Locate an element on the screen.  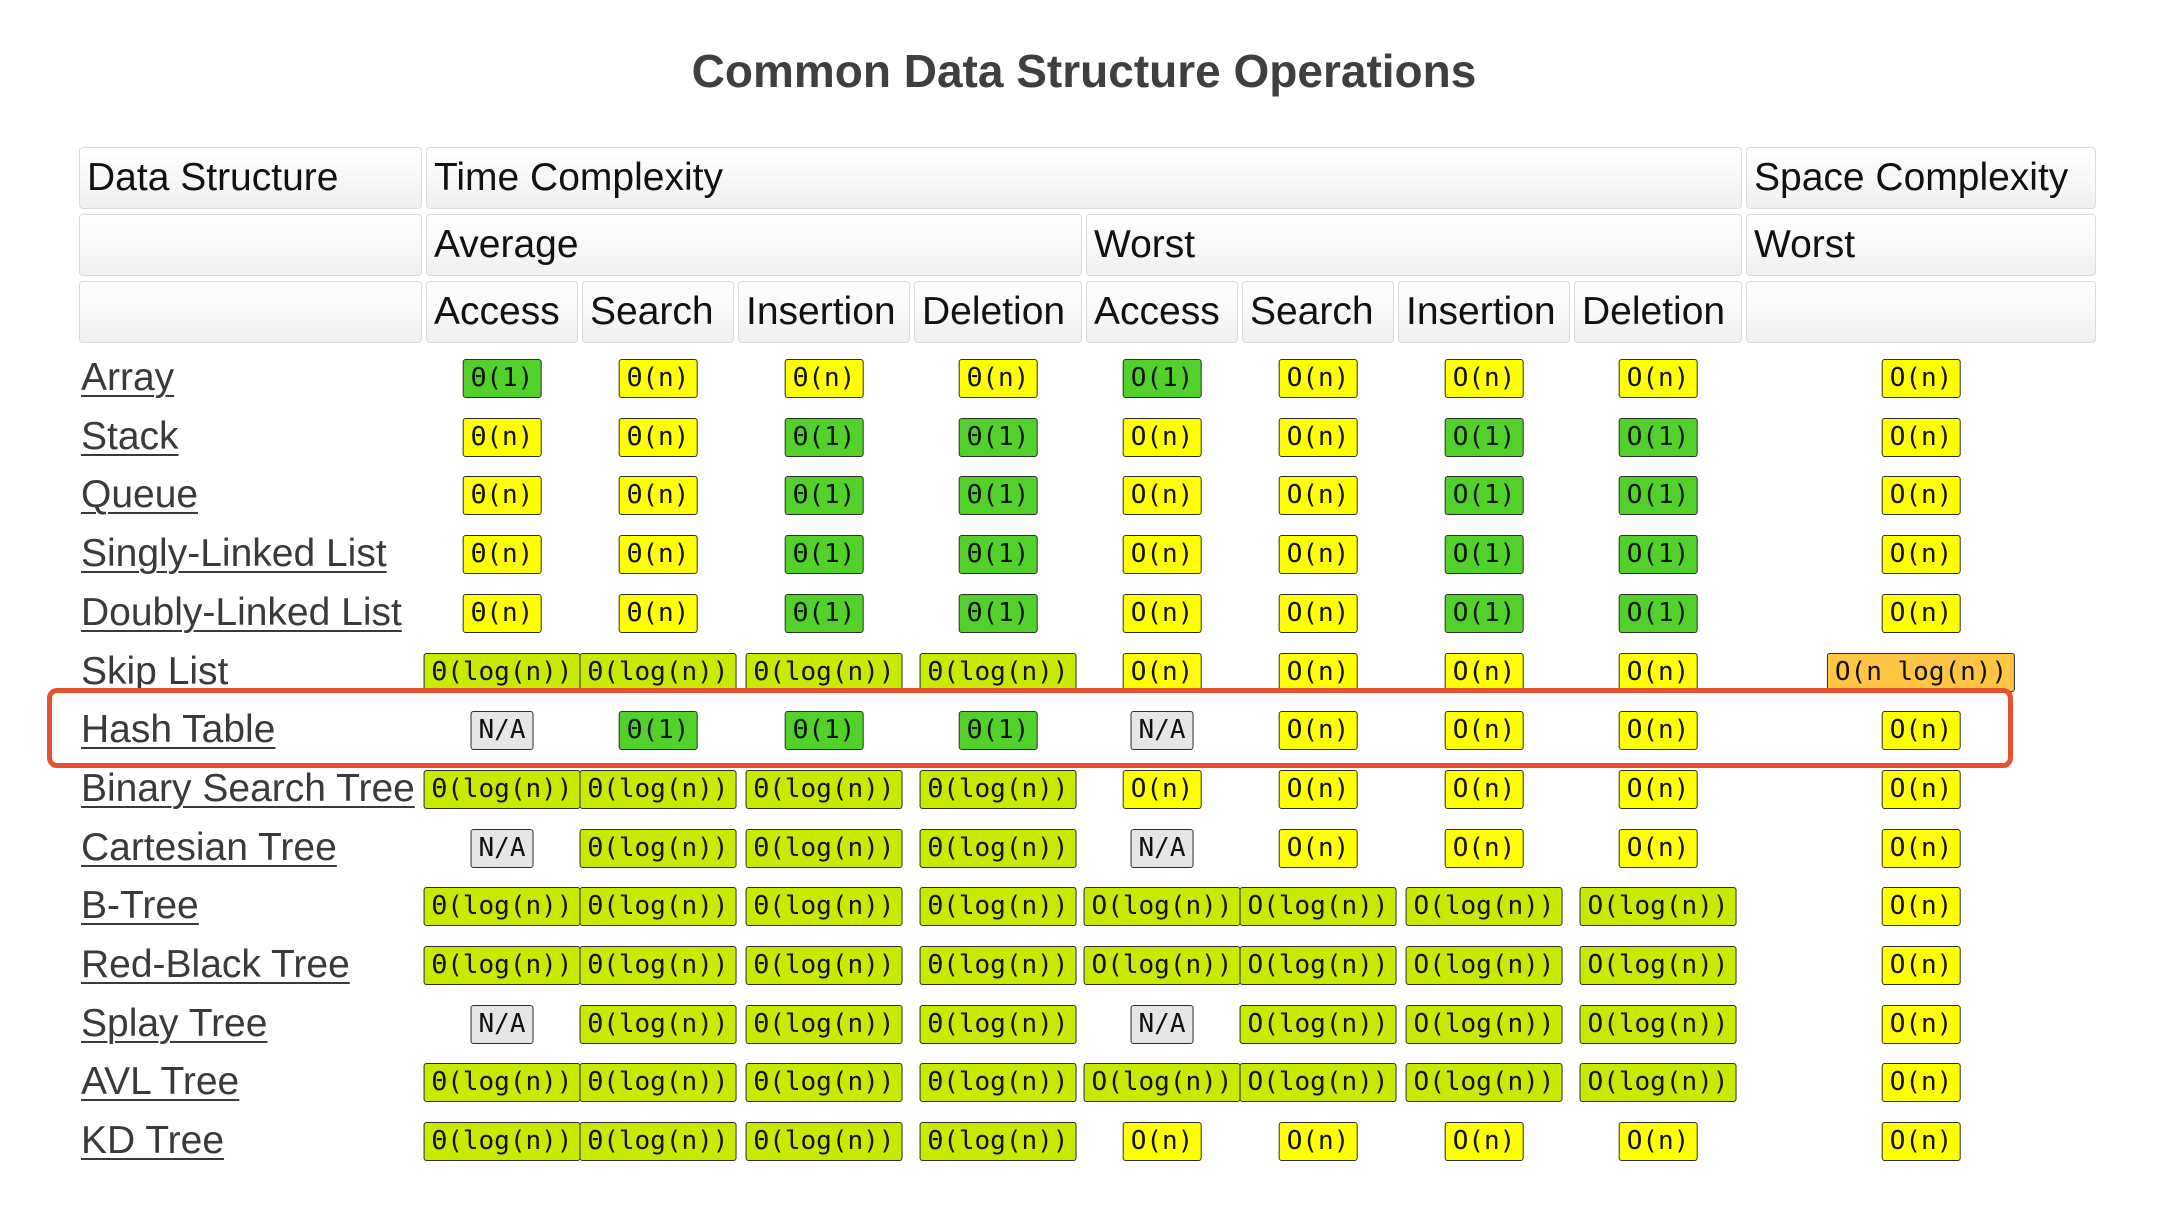
ds-link-hash-table: Hash Table is located at coordinates (178, 730).